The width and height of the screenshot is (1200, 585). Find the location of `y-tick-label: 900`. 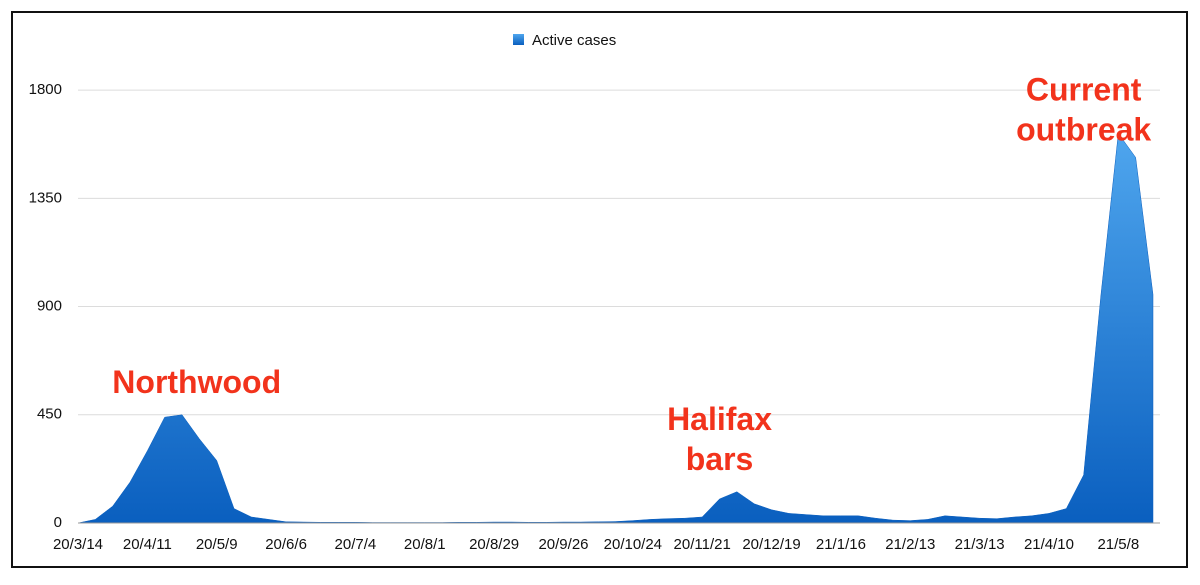

y-tick-label: 900 is located at coordinates (49, 306).